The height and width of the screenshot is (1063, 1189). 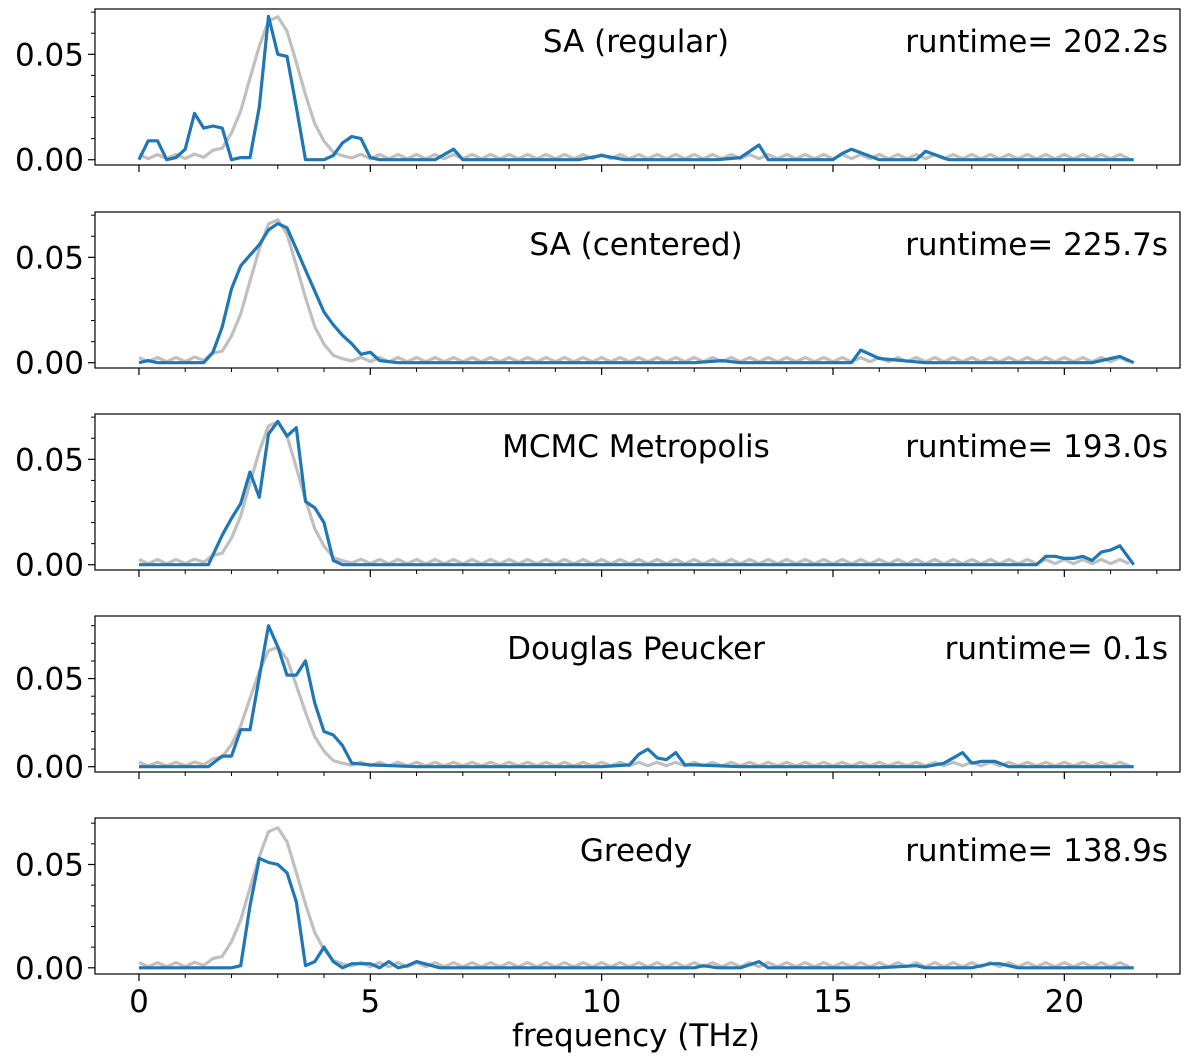 I want to click on runtime-label: runtime= 138.9s, so click(x=1036, y=851).